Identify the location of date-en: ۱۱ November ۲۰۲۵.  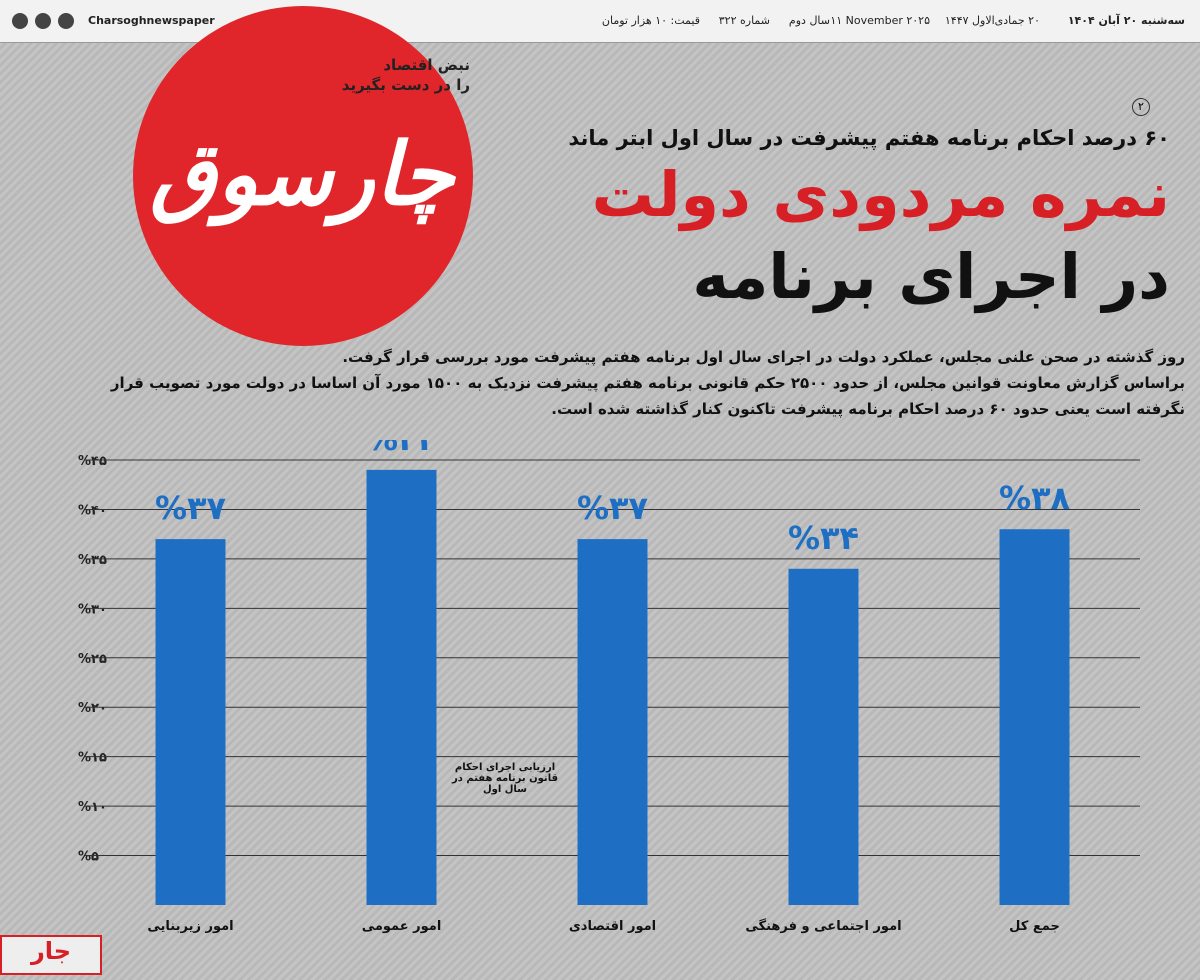
(880, 20).